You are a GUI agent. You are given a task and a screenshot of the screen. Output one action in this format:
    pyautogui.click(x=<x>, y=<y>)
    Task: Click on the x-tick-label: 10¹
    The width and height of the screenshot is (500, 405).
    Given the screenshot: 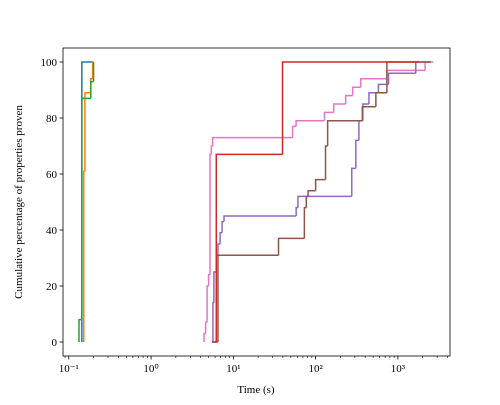 What is the action you would take?
    pyautogui.click(x=233, y=369)
    